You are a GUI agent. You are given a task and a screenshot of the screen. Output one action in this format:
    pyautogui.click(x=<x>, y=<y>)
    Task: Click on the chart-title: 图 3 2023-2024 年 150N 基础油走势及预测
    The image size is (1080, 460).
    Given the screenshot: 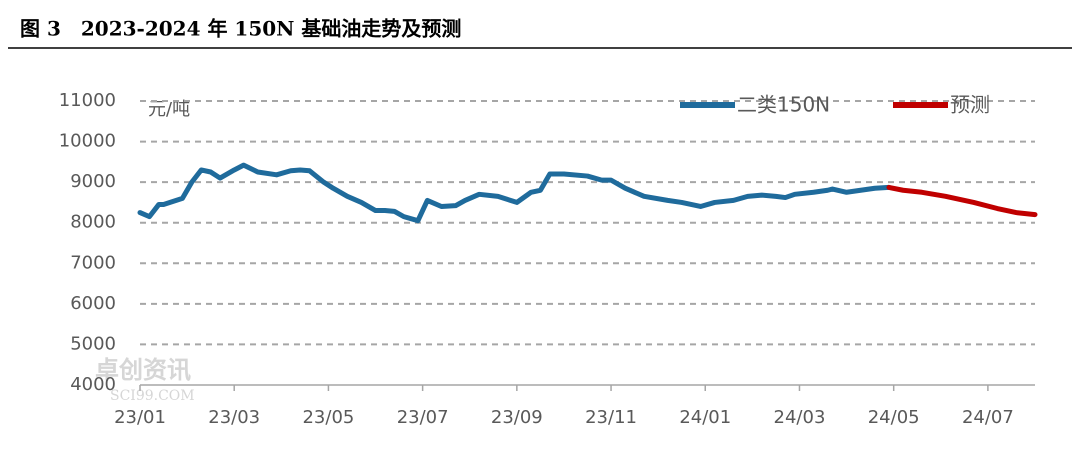 What is the action you would take?
    pyautogui.click(x=240, y=29)
    